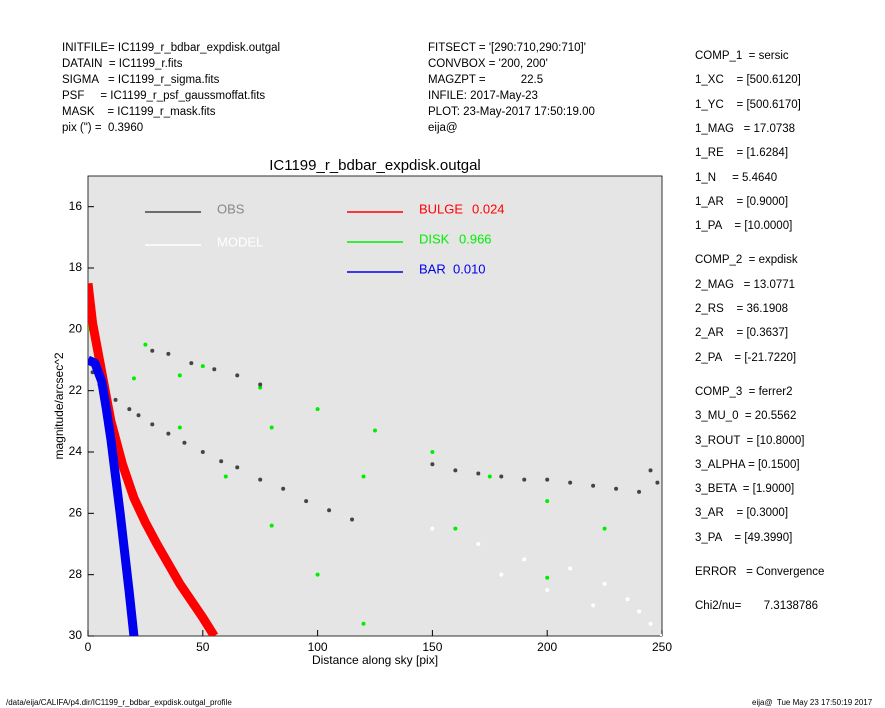 Image resolution: width=885 pixels, height=708 pixels. Describe the element at coordinates (745, 284) in the screenshot. I see `param-line: 2_MAG = 13.0771` at that location.